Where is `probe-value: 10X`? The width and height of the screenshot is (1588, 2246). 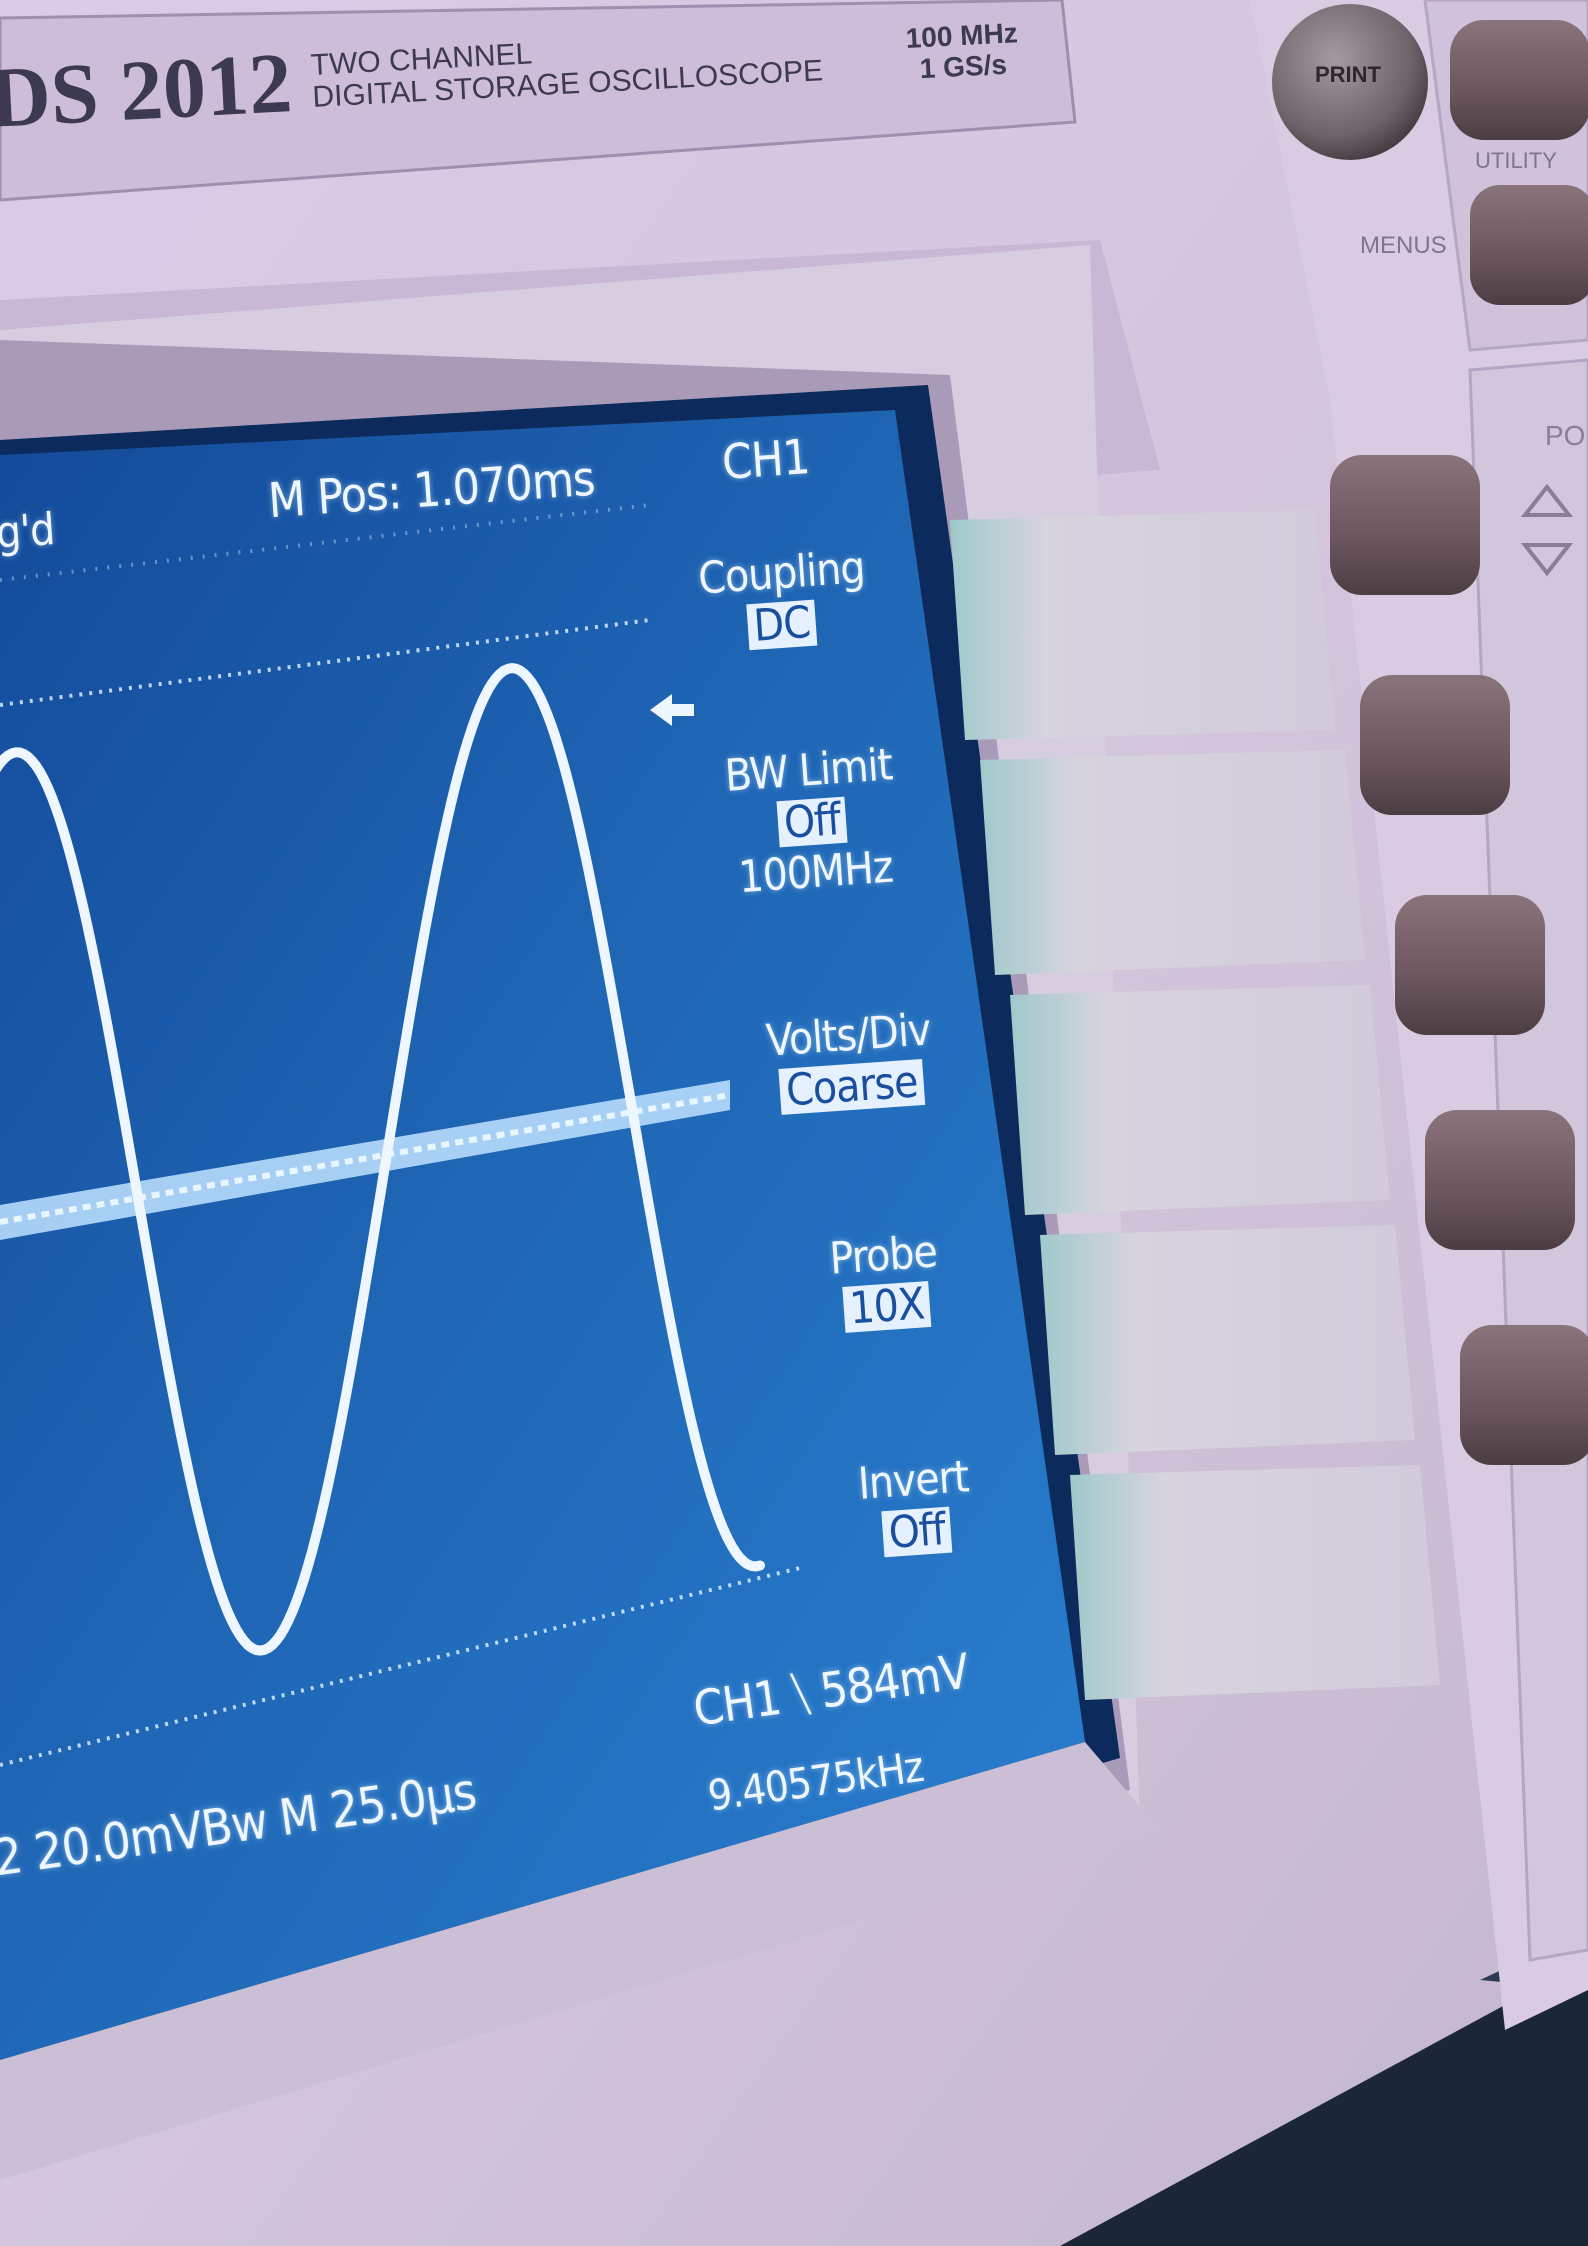 probe-value: 10X is located at coordinates (886, 1307).